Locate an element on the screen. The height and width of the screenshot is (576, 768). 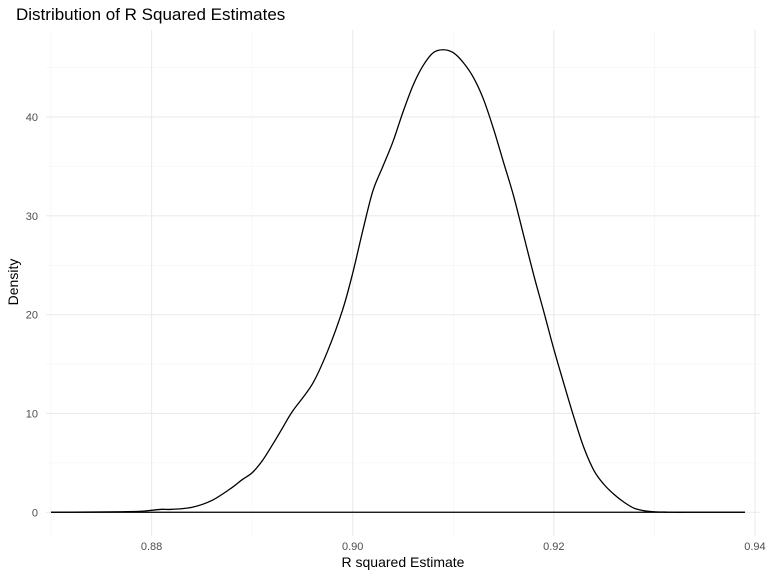
y-tick-label: 20 is located at coordinates (32, 316).